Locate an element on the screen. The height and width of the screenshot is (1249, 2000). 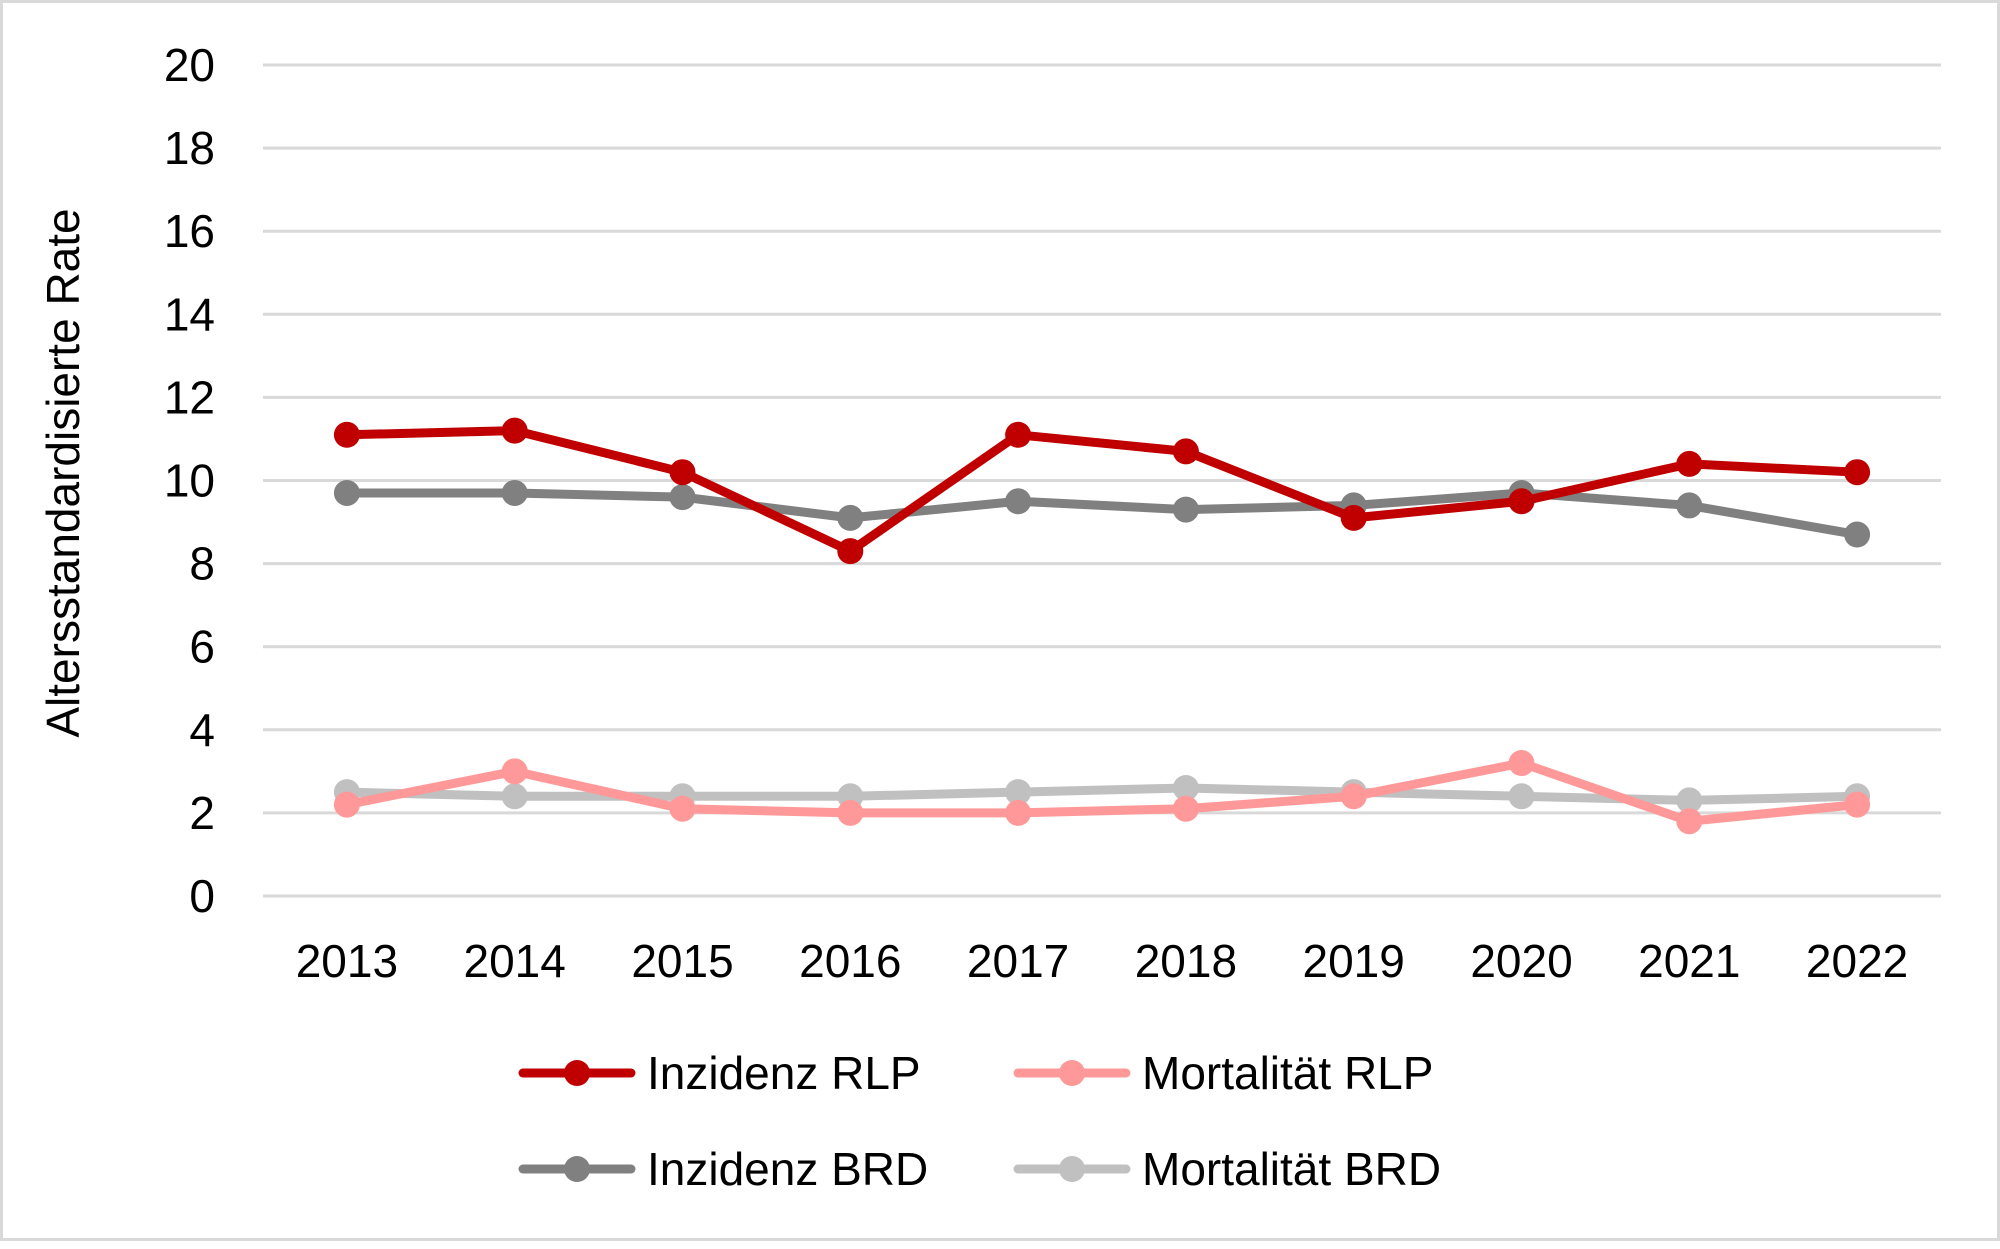
x-tick-label: 2021 is located at coordinates (1689, 961).